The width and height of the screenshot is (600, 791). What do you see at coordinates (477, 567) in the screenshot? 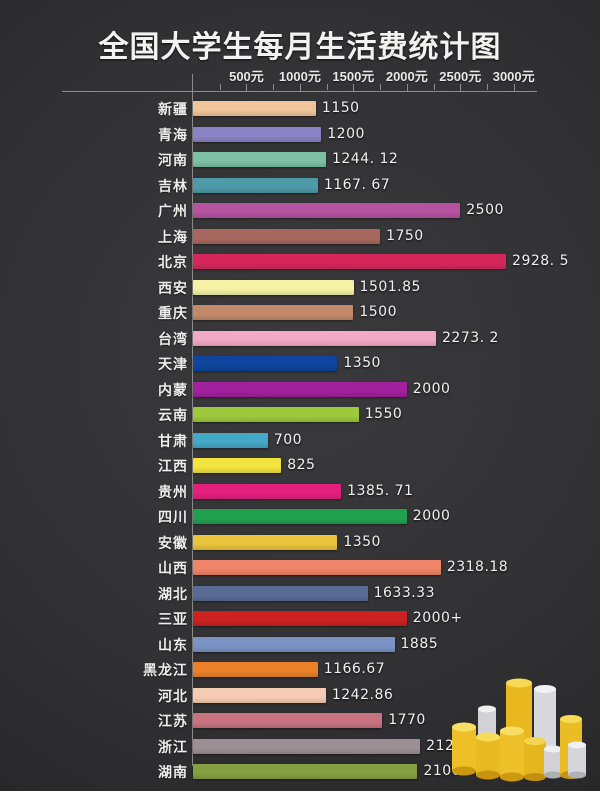
I see `bar-value-label: 2318.18` at bounding box center [477, 567].